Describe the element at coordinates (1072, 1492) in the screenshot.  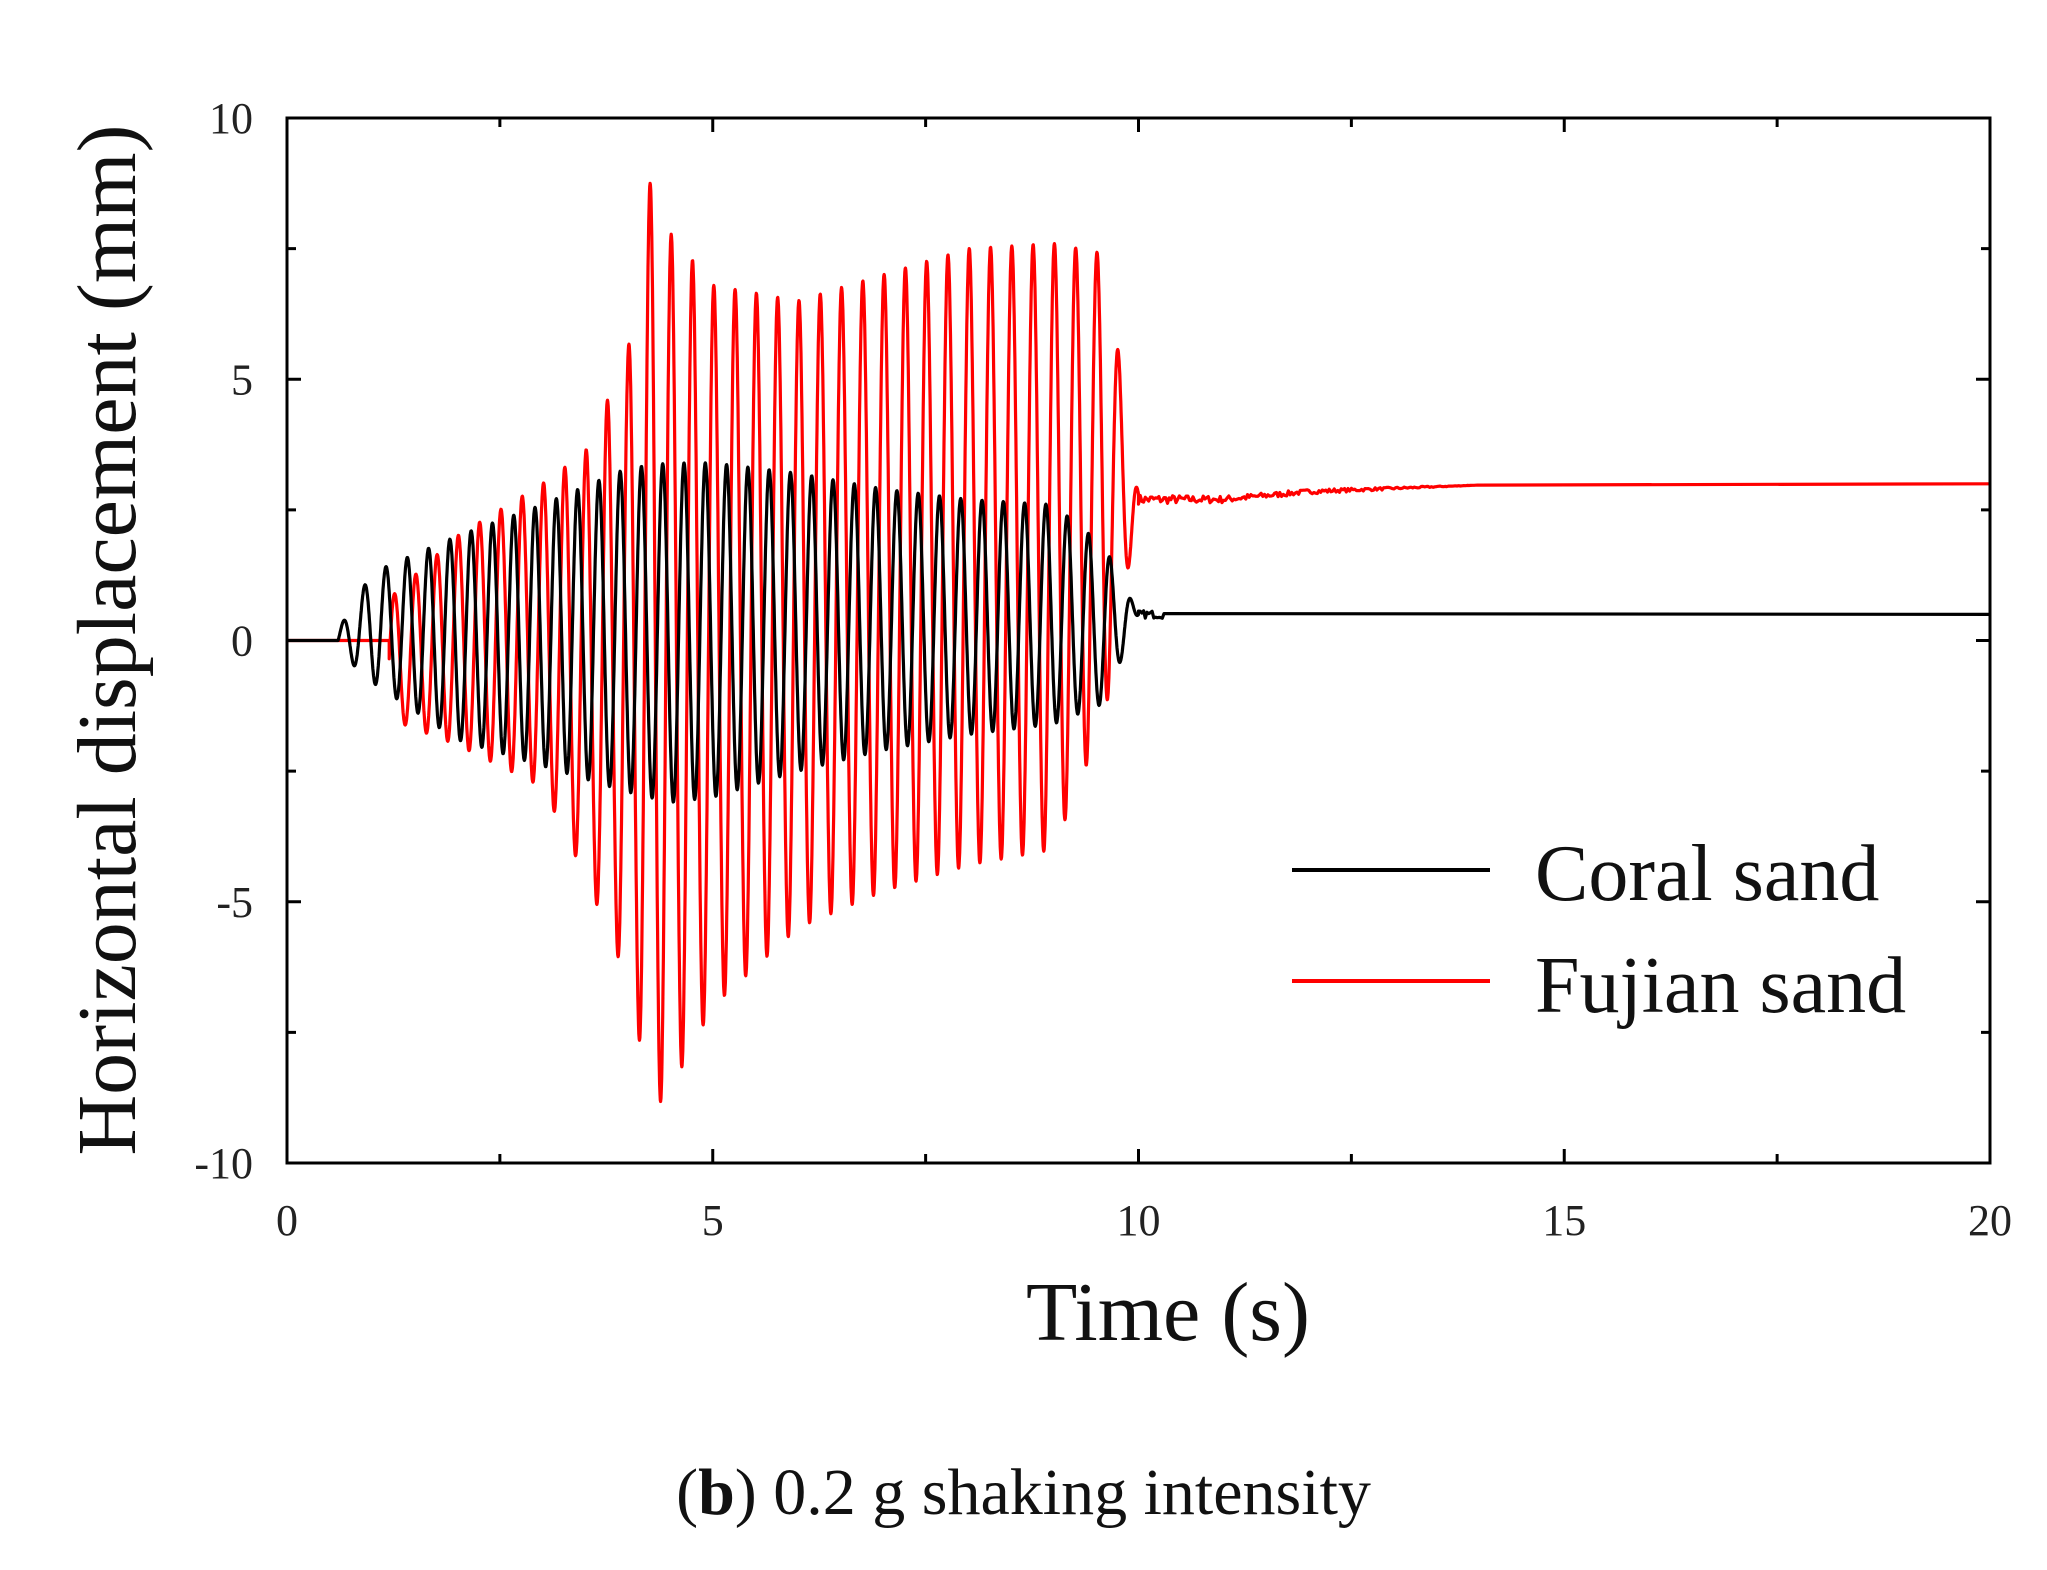
I see `caption-text: 0.2 g shaking intensity` at that location.